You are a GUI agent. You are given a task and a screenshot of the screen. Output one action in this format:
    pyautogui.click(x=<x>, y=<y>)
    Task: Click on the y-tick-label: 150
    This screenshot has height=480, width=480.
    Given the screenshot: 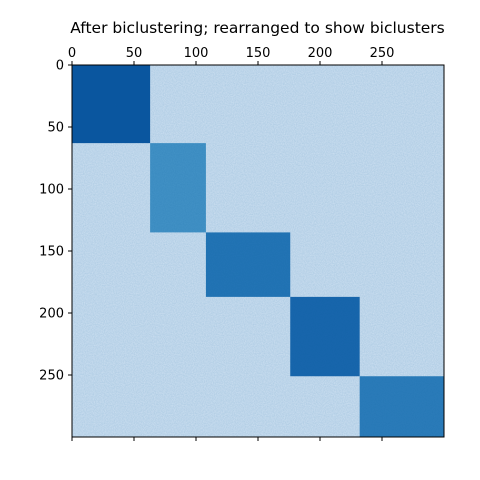 What is the action you would take?
    pyautogui.click(x=51, y=252)
    